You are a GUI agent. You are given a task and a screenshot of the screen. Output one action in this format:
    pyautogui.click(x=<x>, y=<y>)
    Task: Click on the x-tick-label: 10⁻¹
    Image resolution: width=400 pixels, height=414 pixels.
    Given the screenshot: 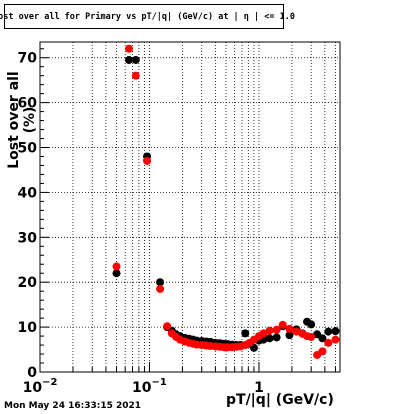 What is the action you would take?
    pyautogui.click(x=149, y=386)
    